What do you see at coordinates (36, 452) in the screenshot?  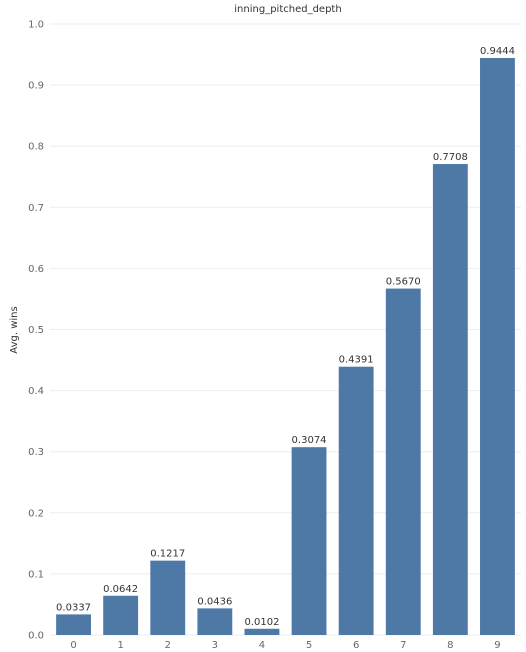 I see `y-tick-label: 0.3` at bounding box center [36, 452].